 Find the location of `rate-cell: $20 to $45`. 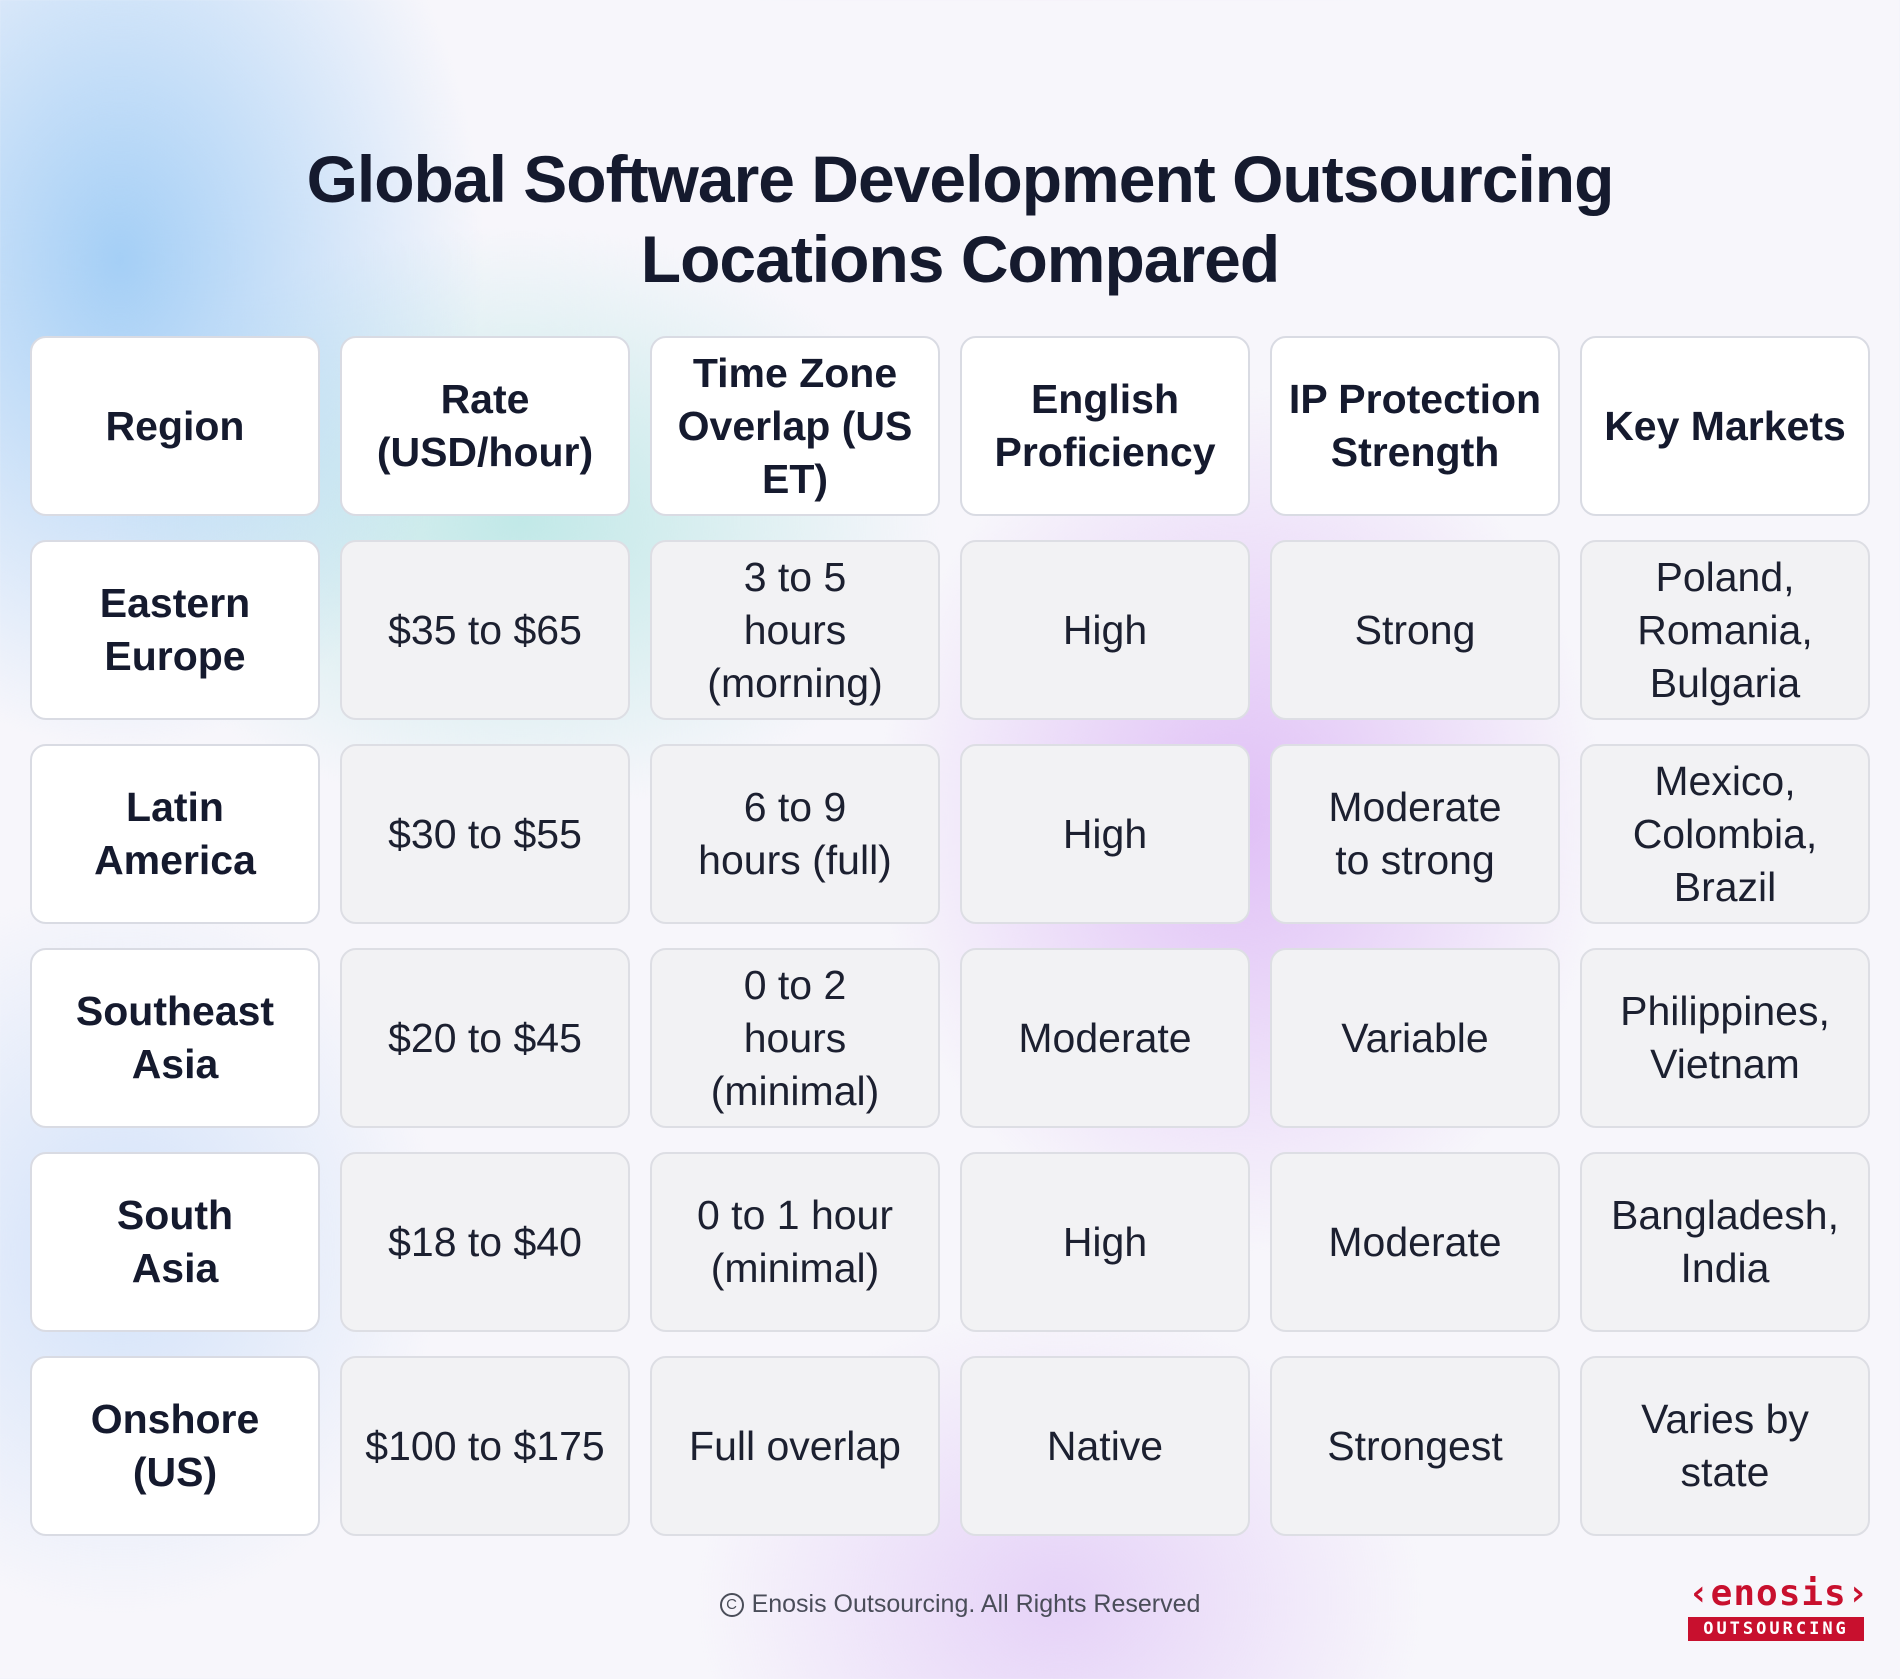

rate-cell: $20 to $45 is located at coordinates (485, 1038).